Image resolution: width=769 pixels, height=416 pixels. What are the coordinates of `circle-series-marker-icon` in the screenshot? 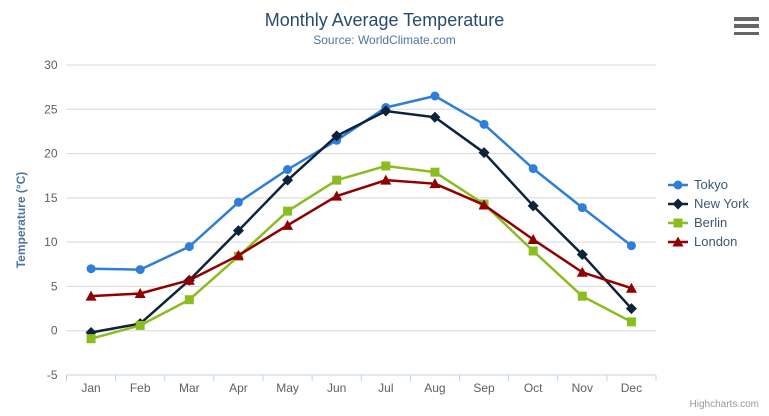 It's located at (678, 184).